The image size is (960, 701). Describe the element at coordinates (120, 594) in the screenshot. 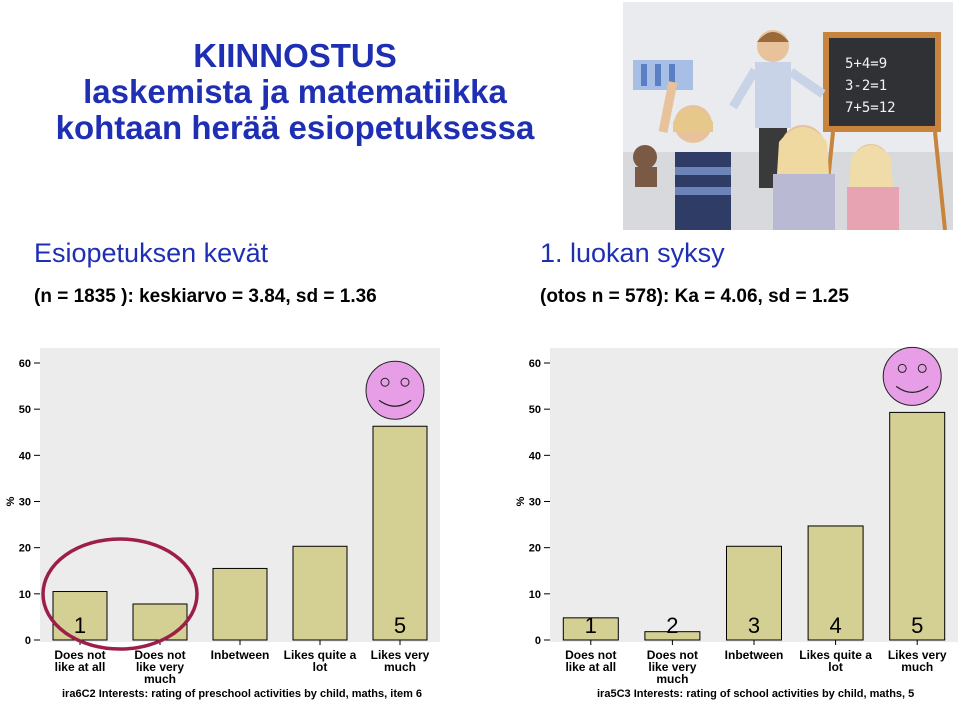

I see `highlight-circle` at that location.